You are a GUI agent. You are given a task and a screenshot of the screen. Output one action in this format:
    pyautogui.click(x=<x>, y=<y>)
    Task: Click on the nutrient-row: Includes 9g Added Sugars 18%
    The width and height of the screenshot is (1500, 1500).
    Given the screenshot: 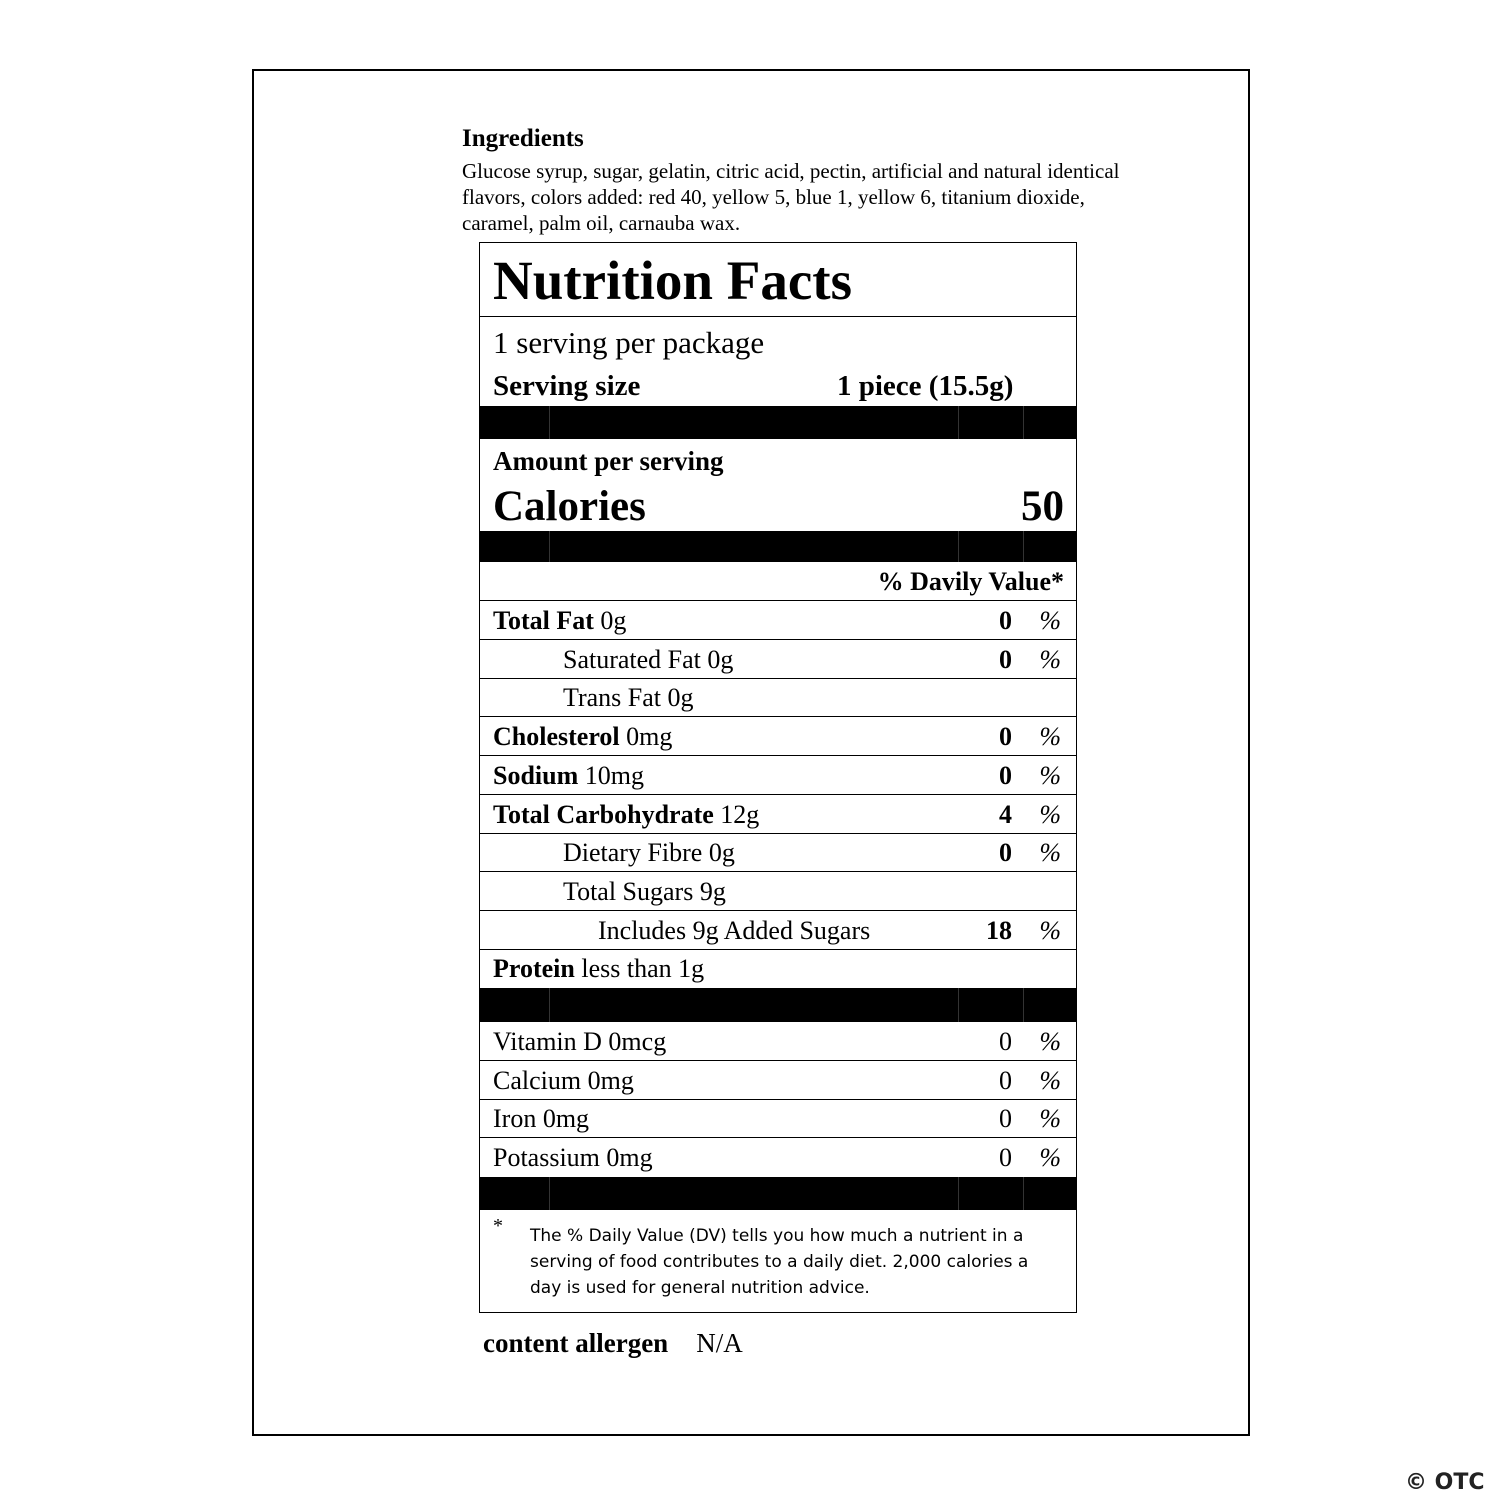 What is the action you would take?
    pyautogui.click(x=778, y=930)
    